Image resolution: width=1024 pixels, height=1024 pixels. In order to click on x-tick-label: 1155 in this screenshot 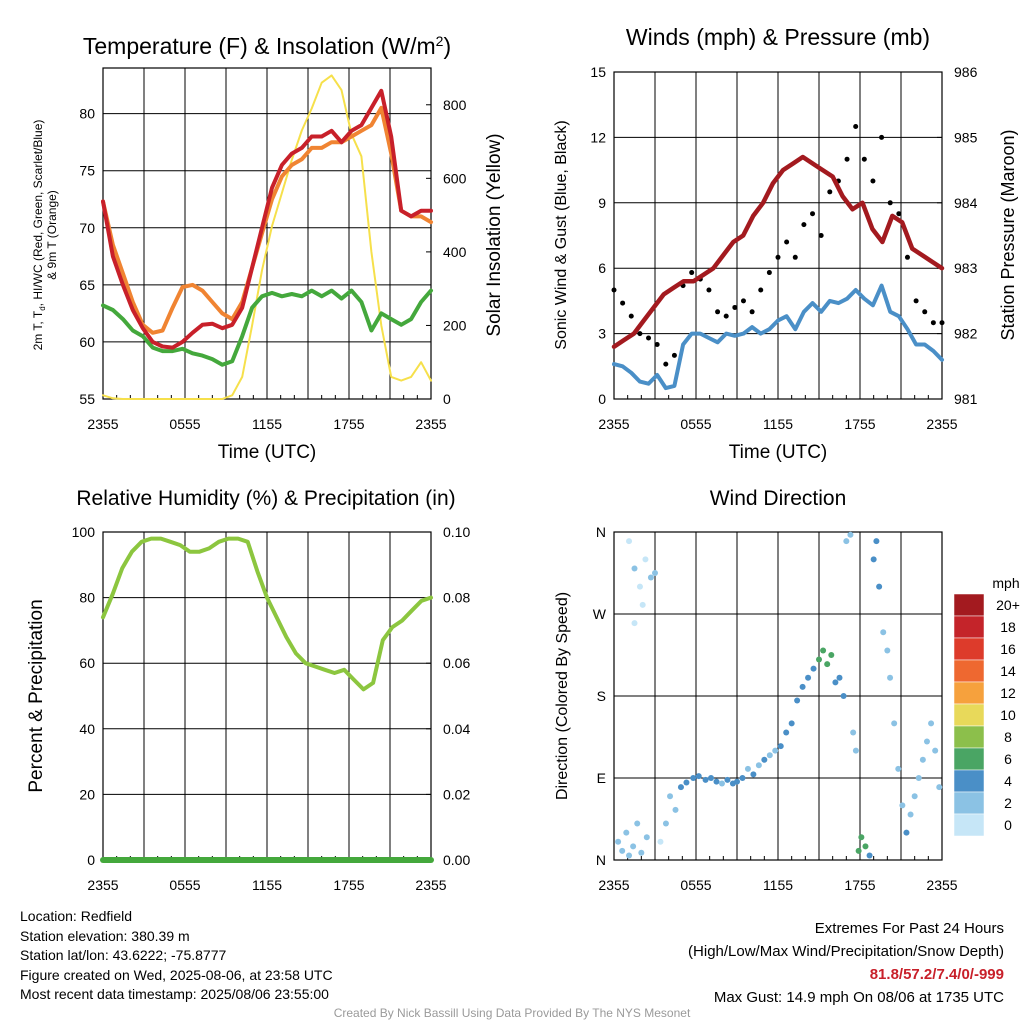, I will do `click(267, 885)`.